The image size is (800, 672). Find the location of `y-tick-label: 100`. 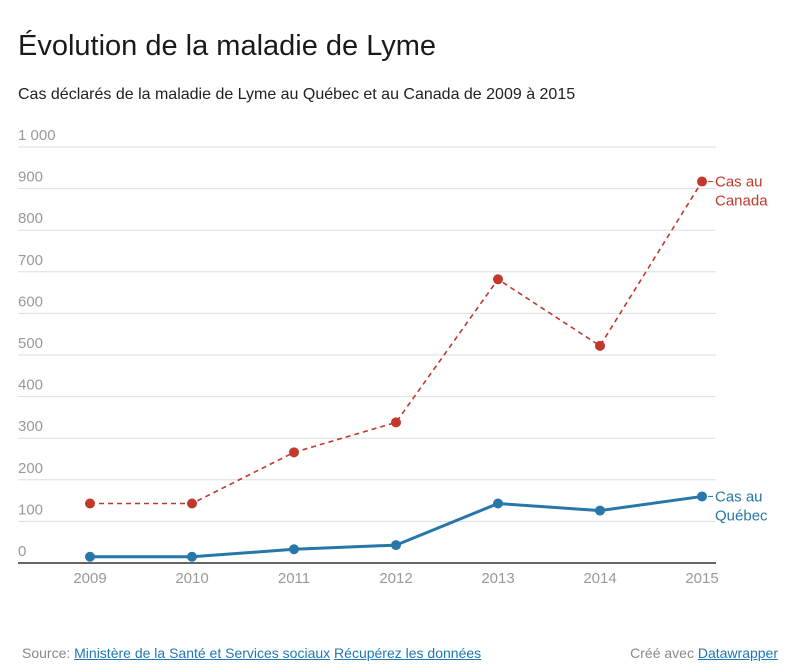

y-tick-label: 100 is located at coordinates (30, 509).